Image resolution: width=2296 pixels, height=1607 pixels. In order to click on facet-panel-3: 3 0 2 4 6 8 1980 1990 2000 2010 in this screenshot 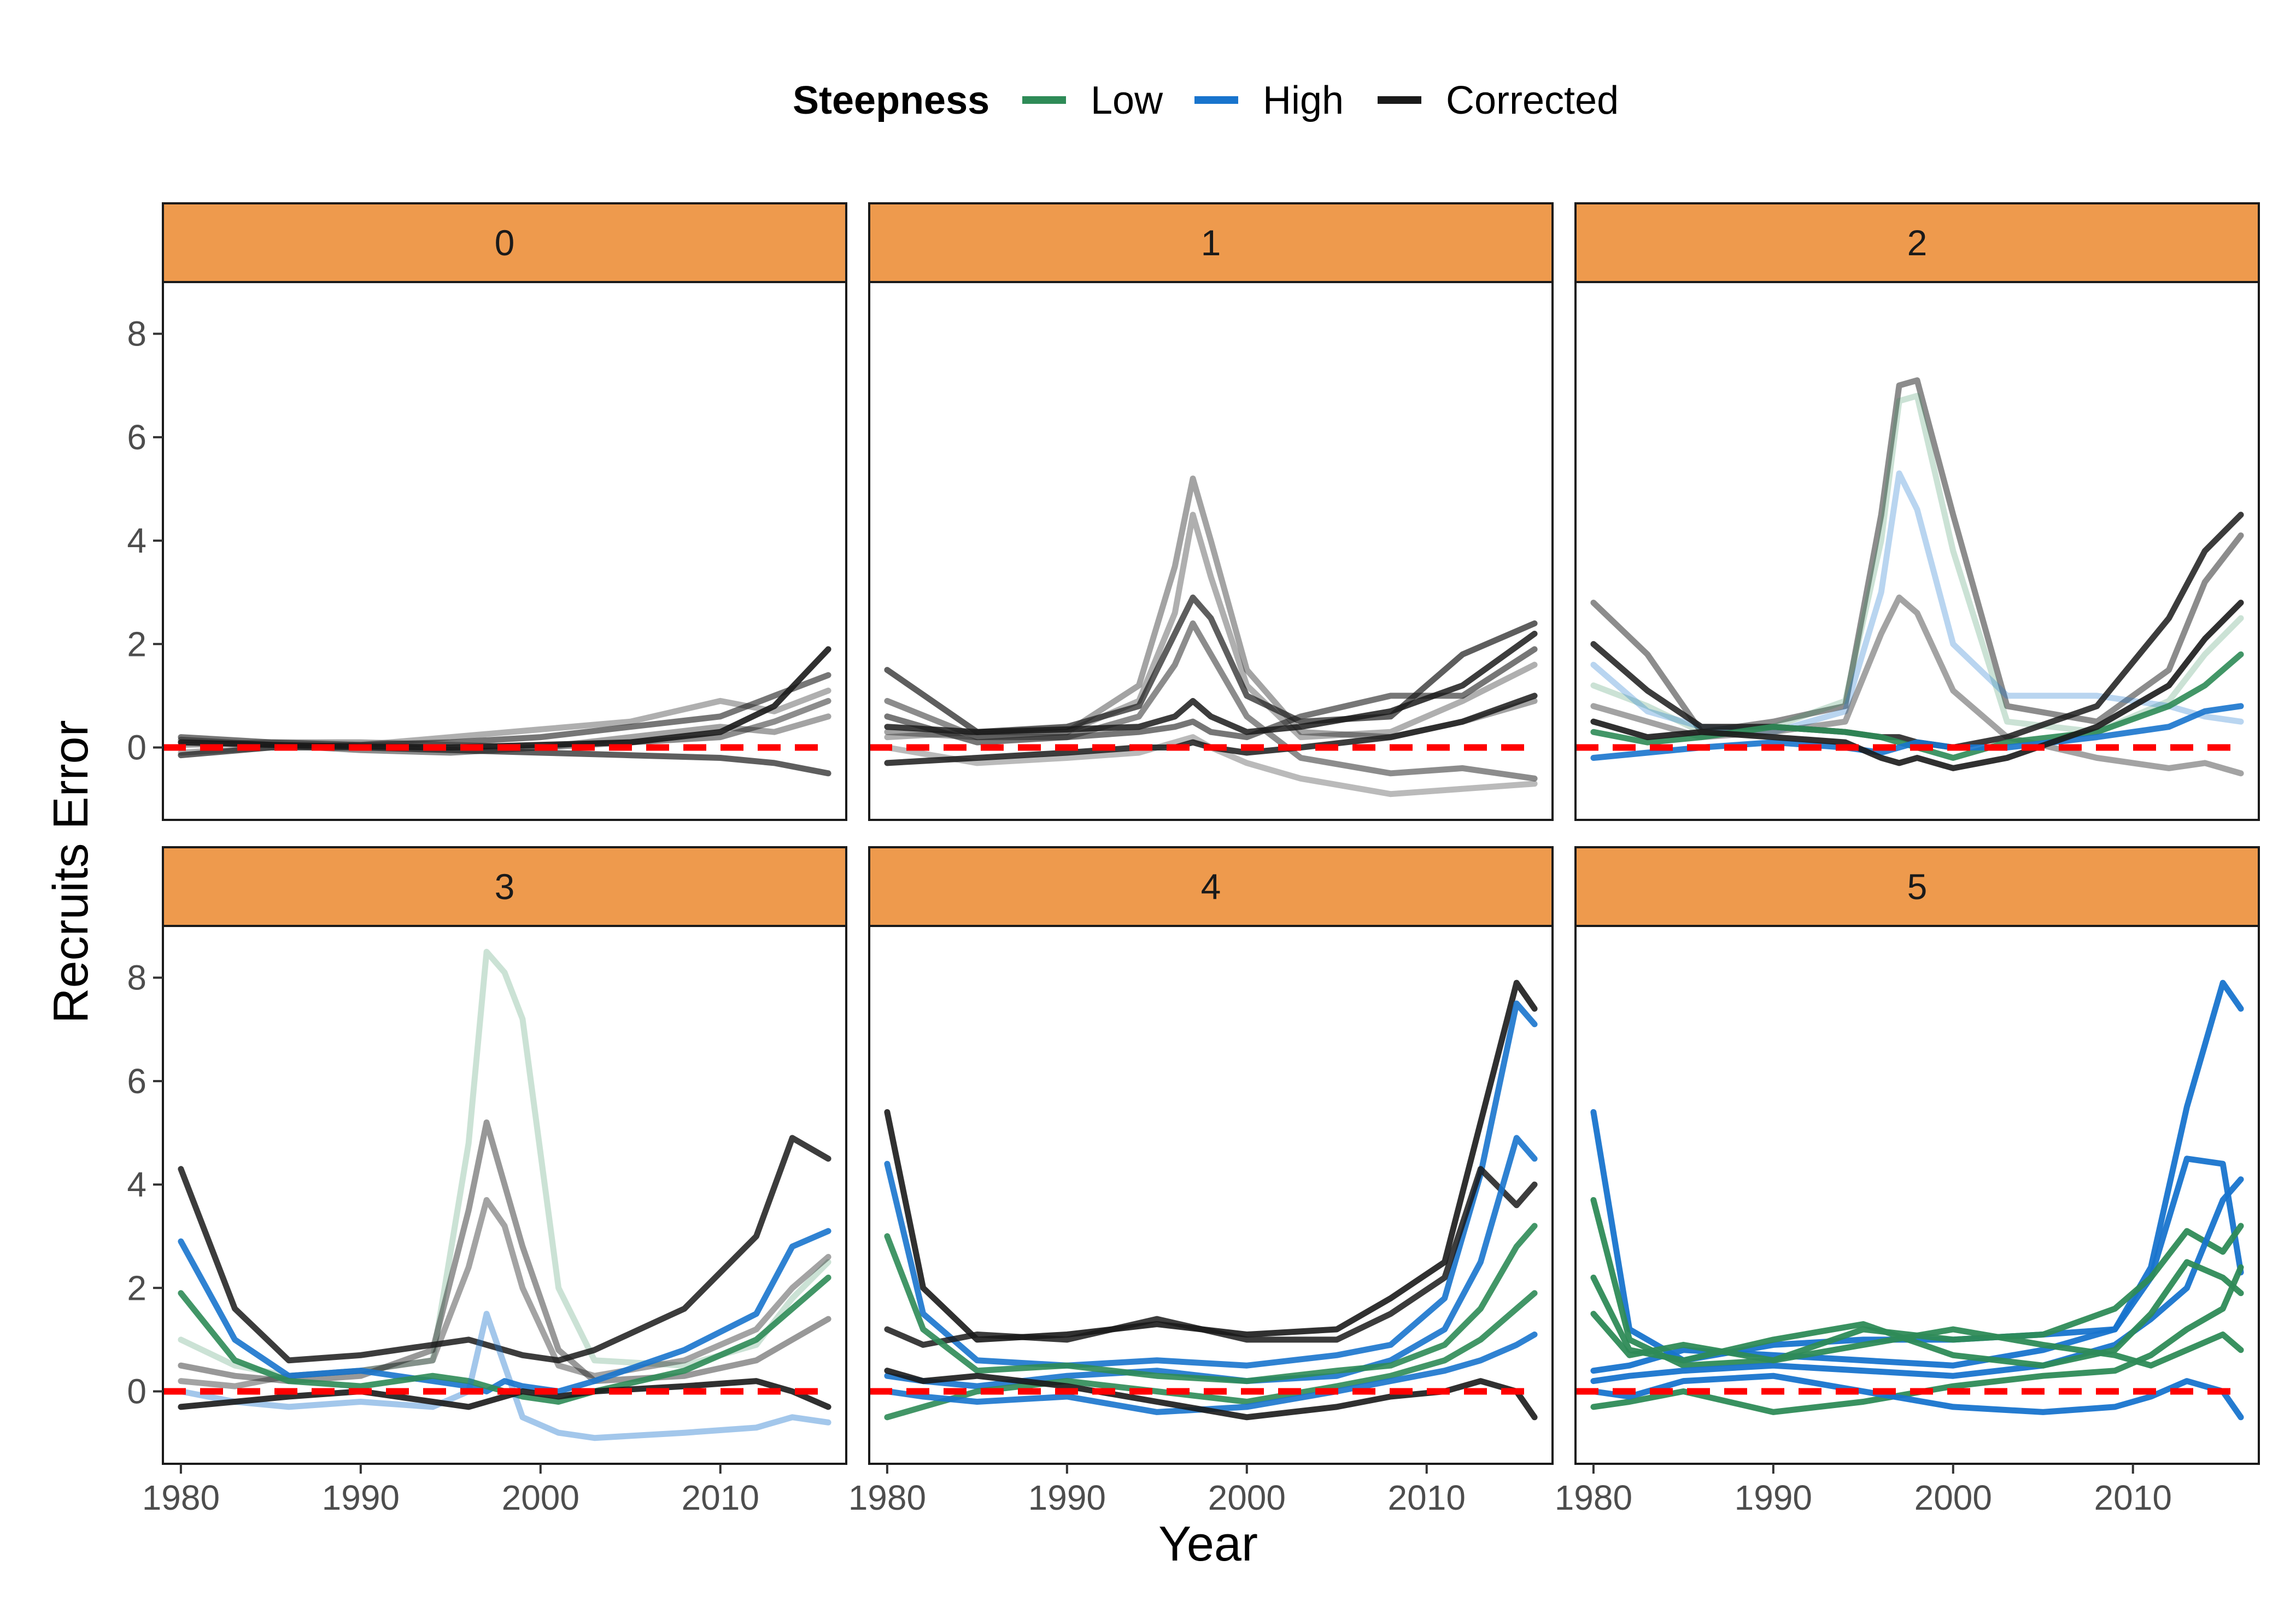, I will do `click(487, 1181)`.